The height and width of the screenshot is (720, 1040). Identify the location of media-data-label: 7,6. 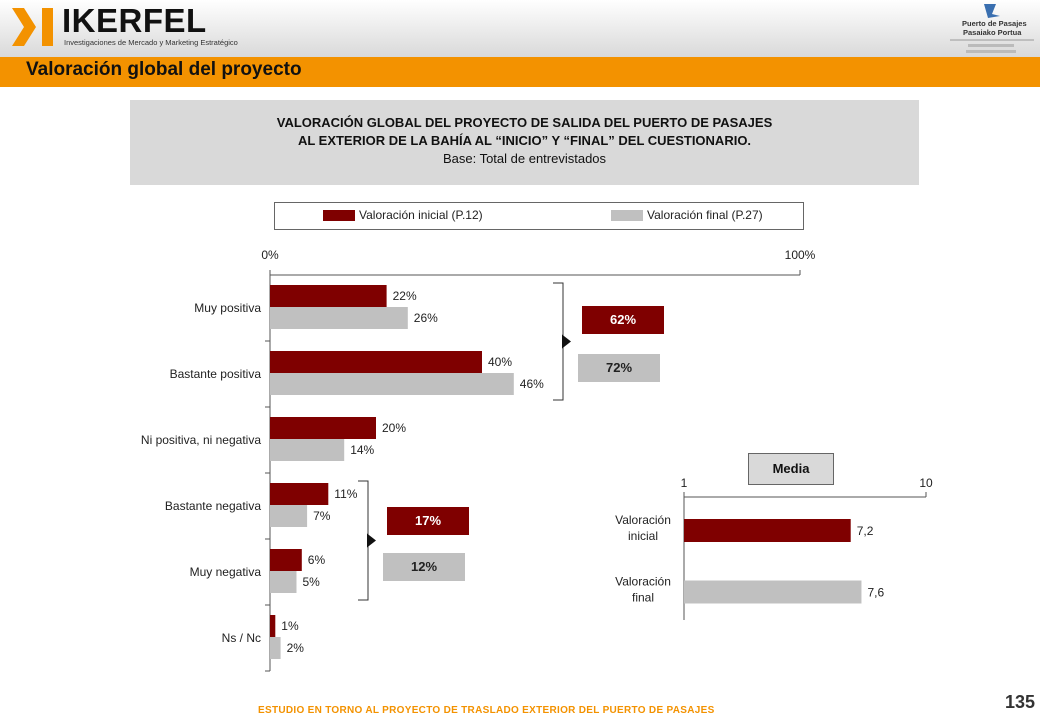
(875, 593).